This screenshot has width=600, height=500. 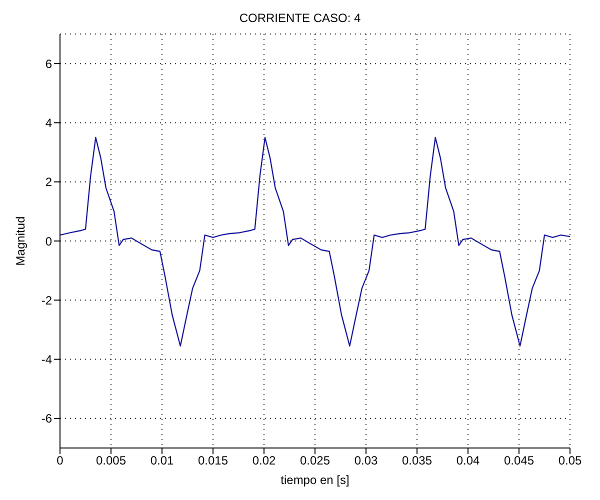 What do you see at coordinates (315, 461) in the screenshot?
I see `x-tick-label: 0.025` at bounding box center [315, 461].